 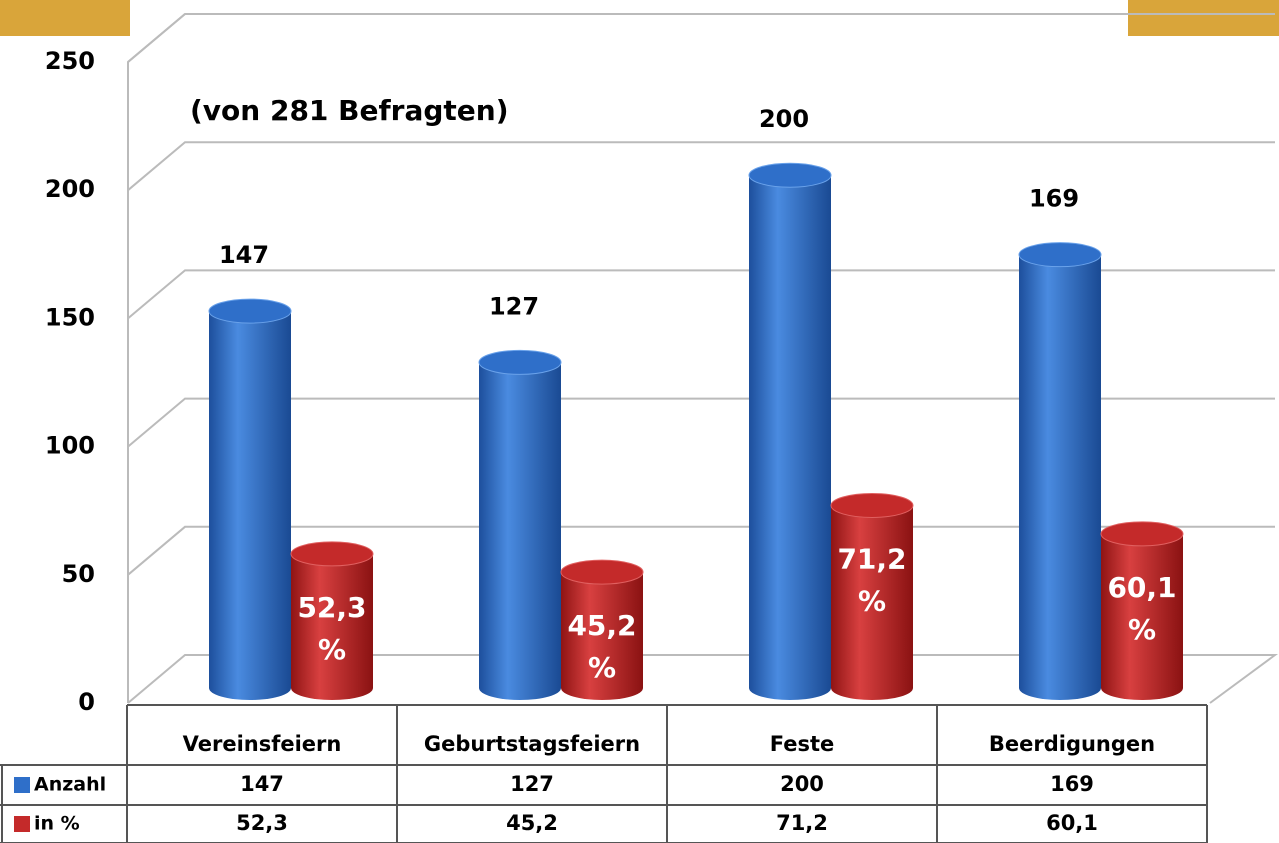 I want to click on table-cell: 147, so click(x=262, y=784).